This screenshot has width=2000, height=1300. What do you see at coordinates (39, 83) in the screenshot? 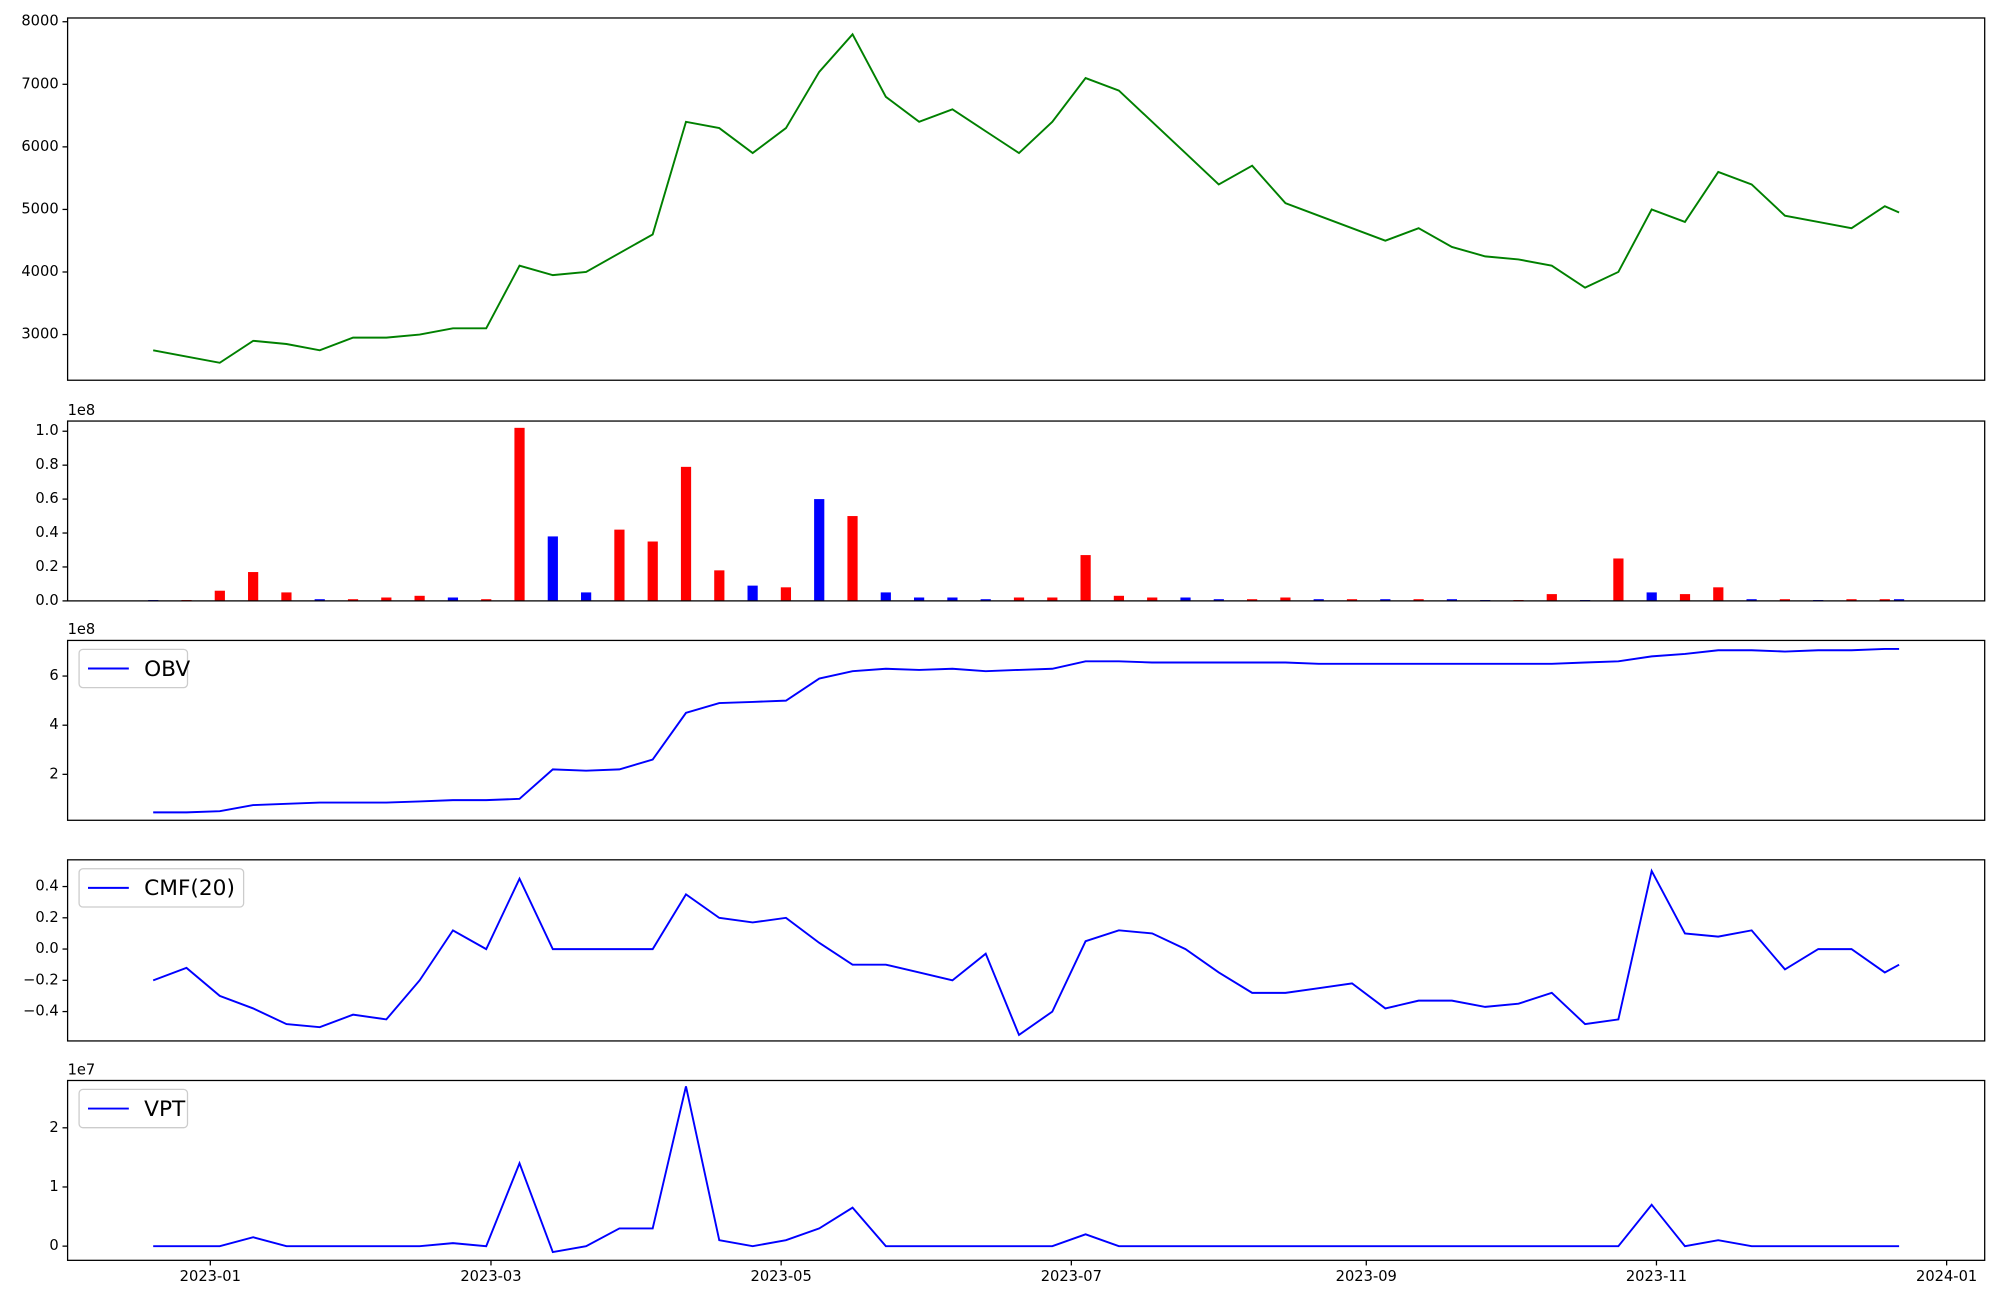
I see `y-tick-label: 7000` at bounding box center [39, 83].